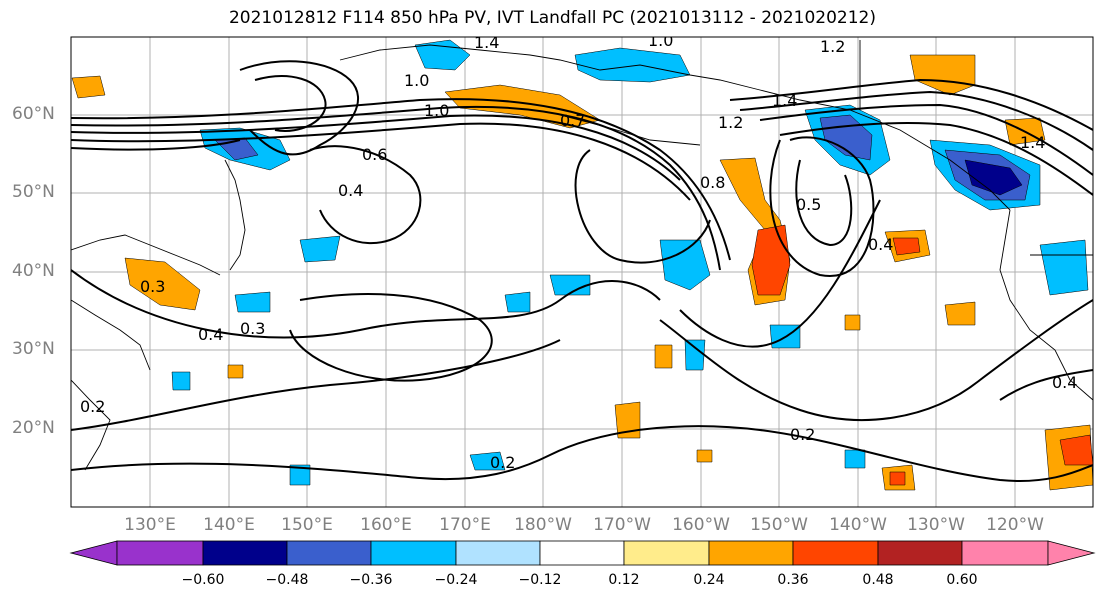  What do you see at coordinates (779, 525) in the screenshot?
I see `lon-label: 150°W` at bounding box center [779, 525].